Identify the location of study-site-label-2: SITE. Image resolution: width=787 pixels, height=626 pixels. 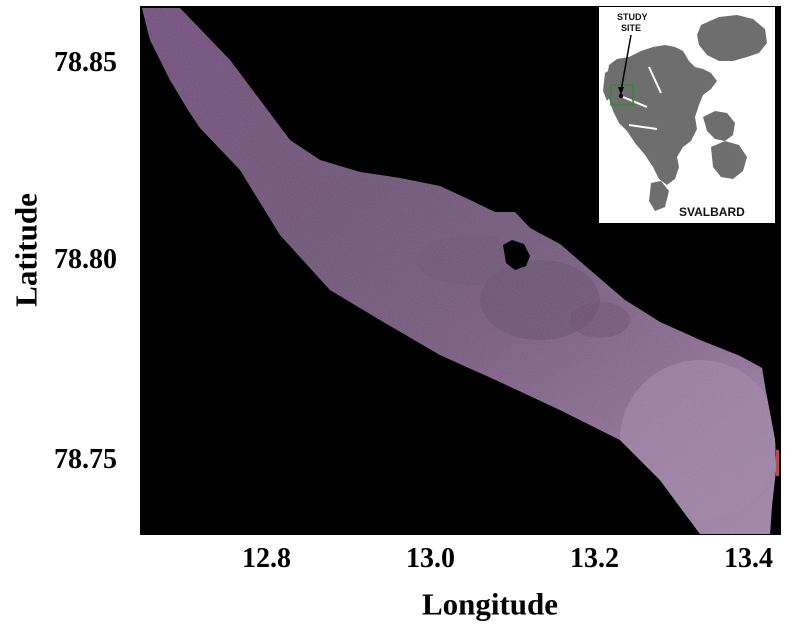
(631, 28).